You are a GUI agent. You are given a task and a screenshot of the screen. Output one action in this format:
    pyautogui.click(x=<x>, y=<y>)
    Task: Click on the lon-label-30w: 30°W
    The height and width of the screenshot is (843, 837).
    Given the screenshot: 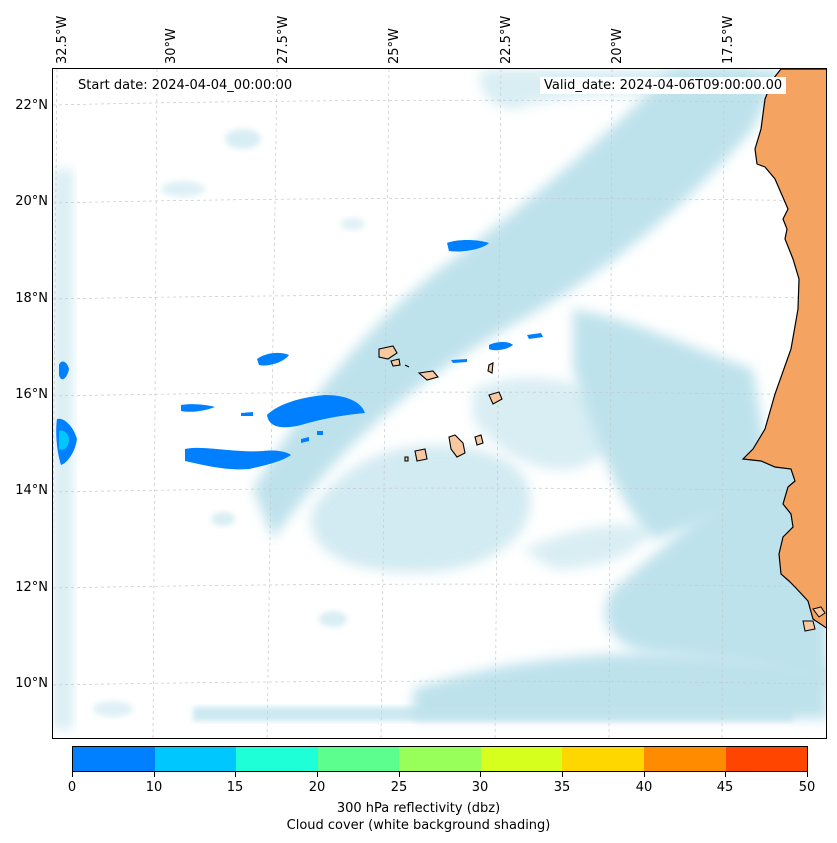 What is the action you would take?
    pyautogui.click(x=171, y=46)
    